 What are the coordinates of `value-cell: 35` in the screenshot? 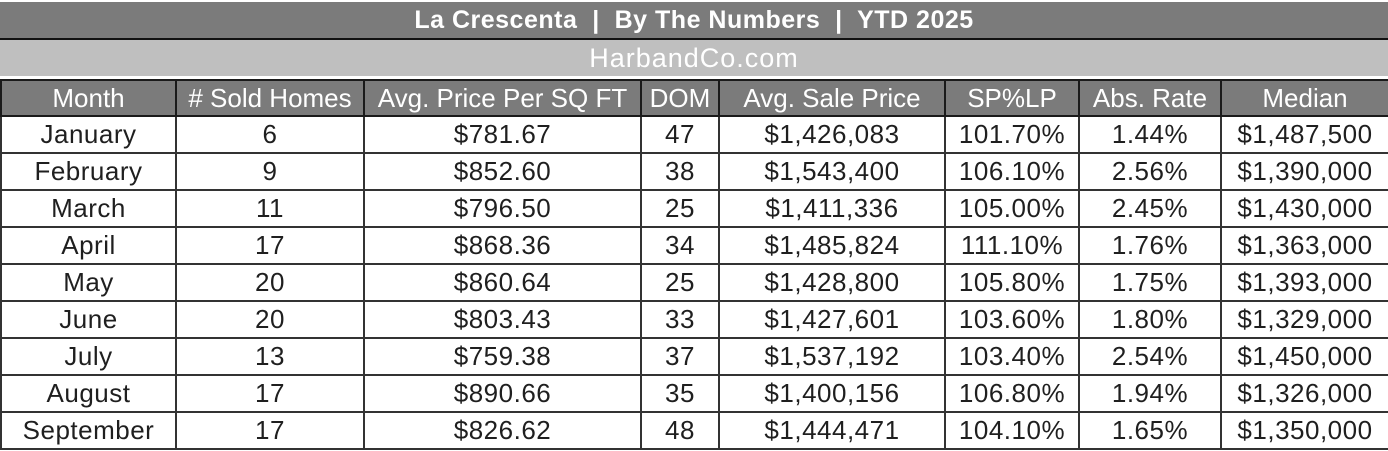 It's located at (680, 393).